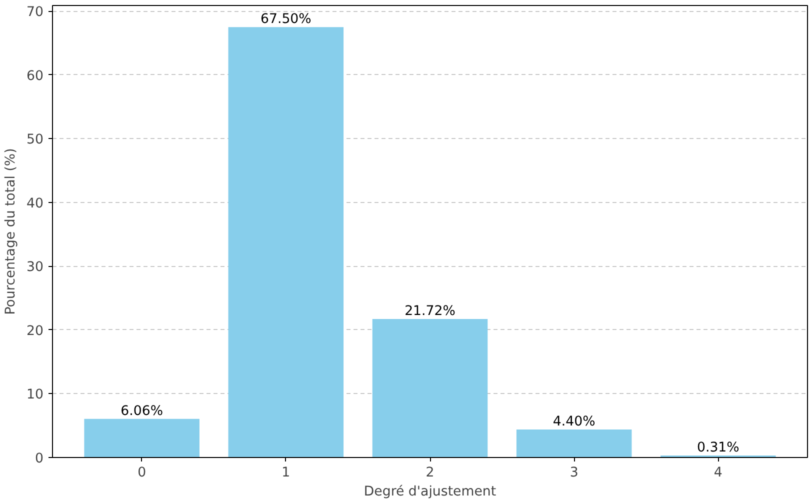 This screenshot has width=809, height=502. Describe the element at coordinates (286, 20) in the screenshot. I see `data-label: 67.50%` at that location.